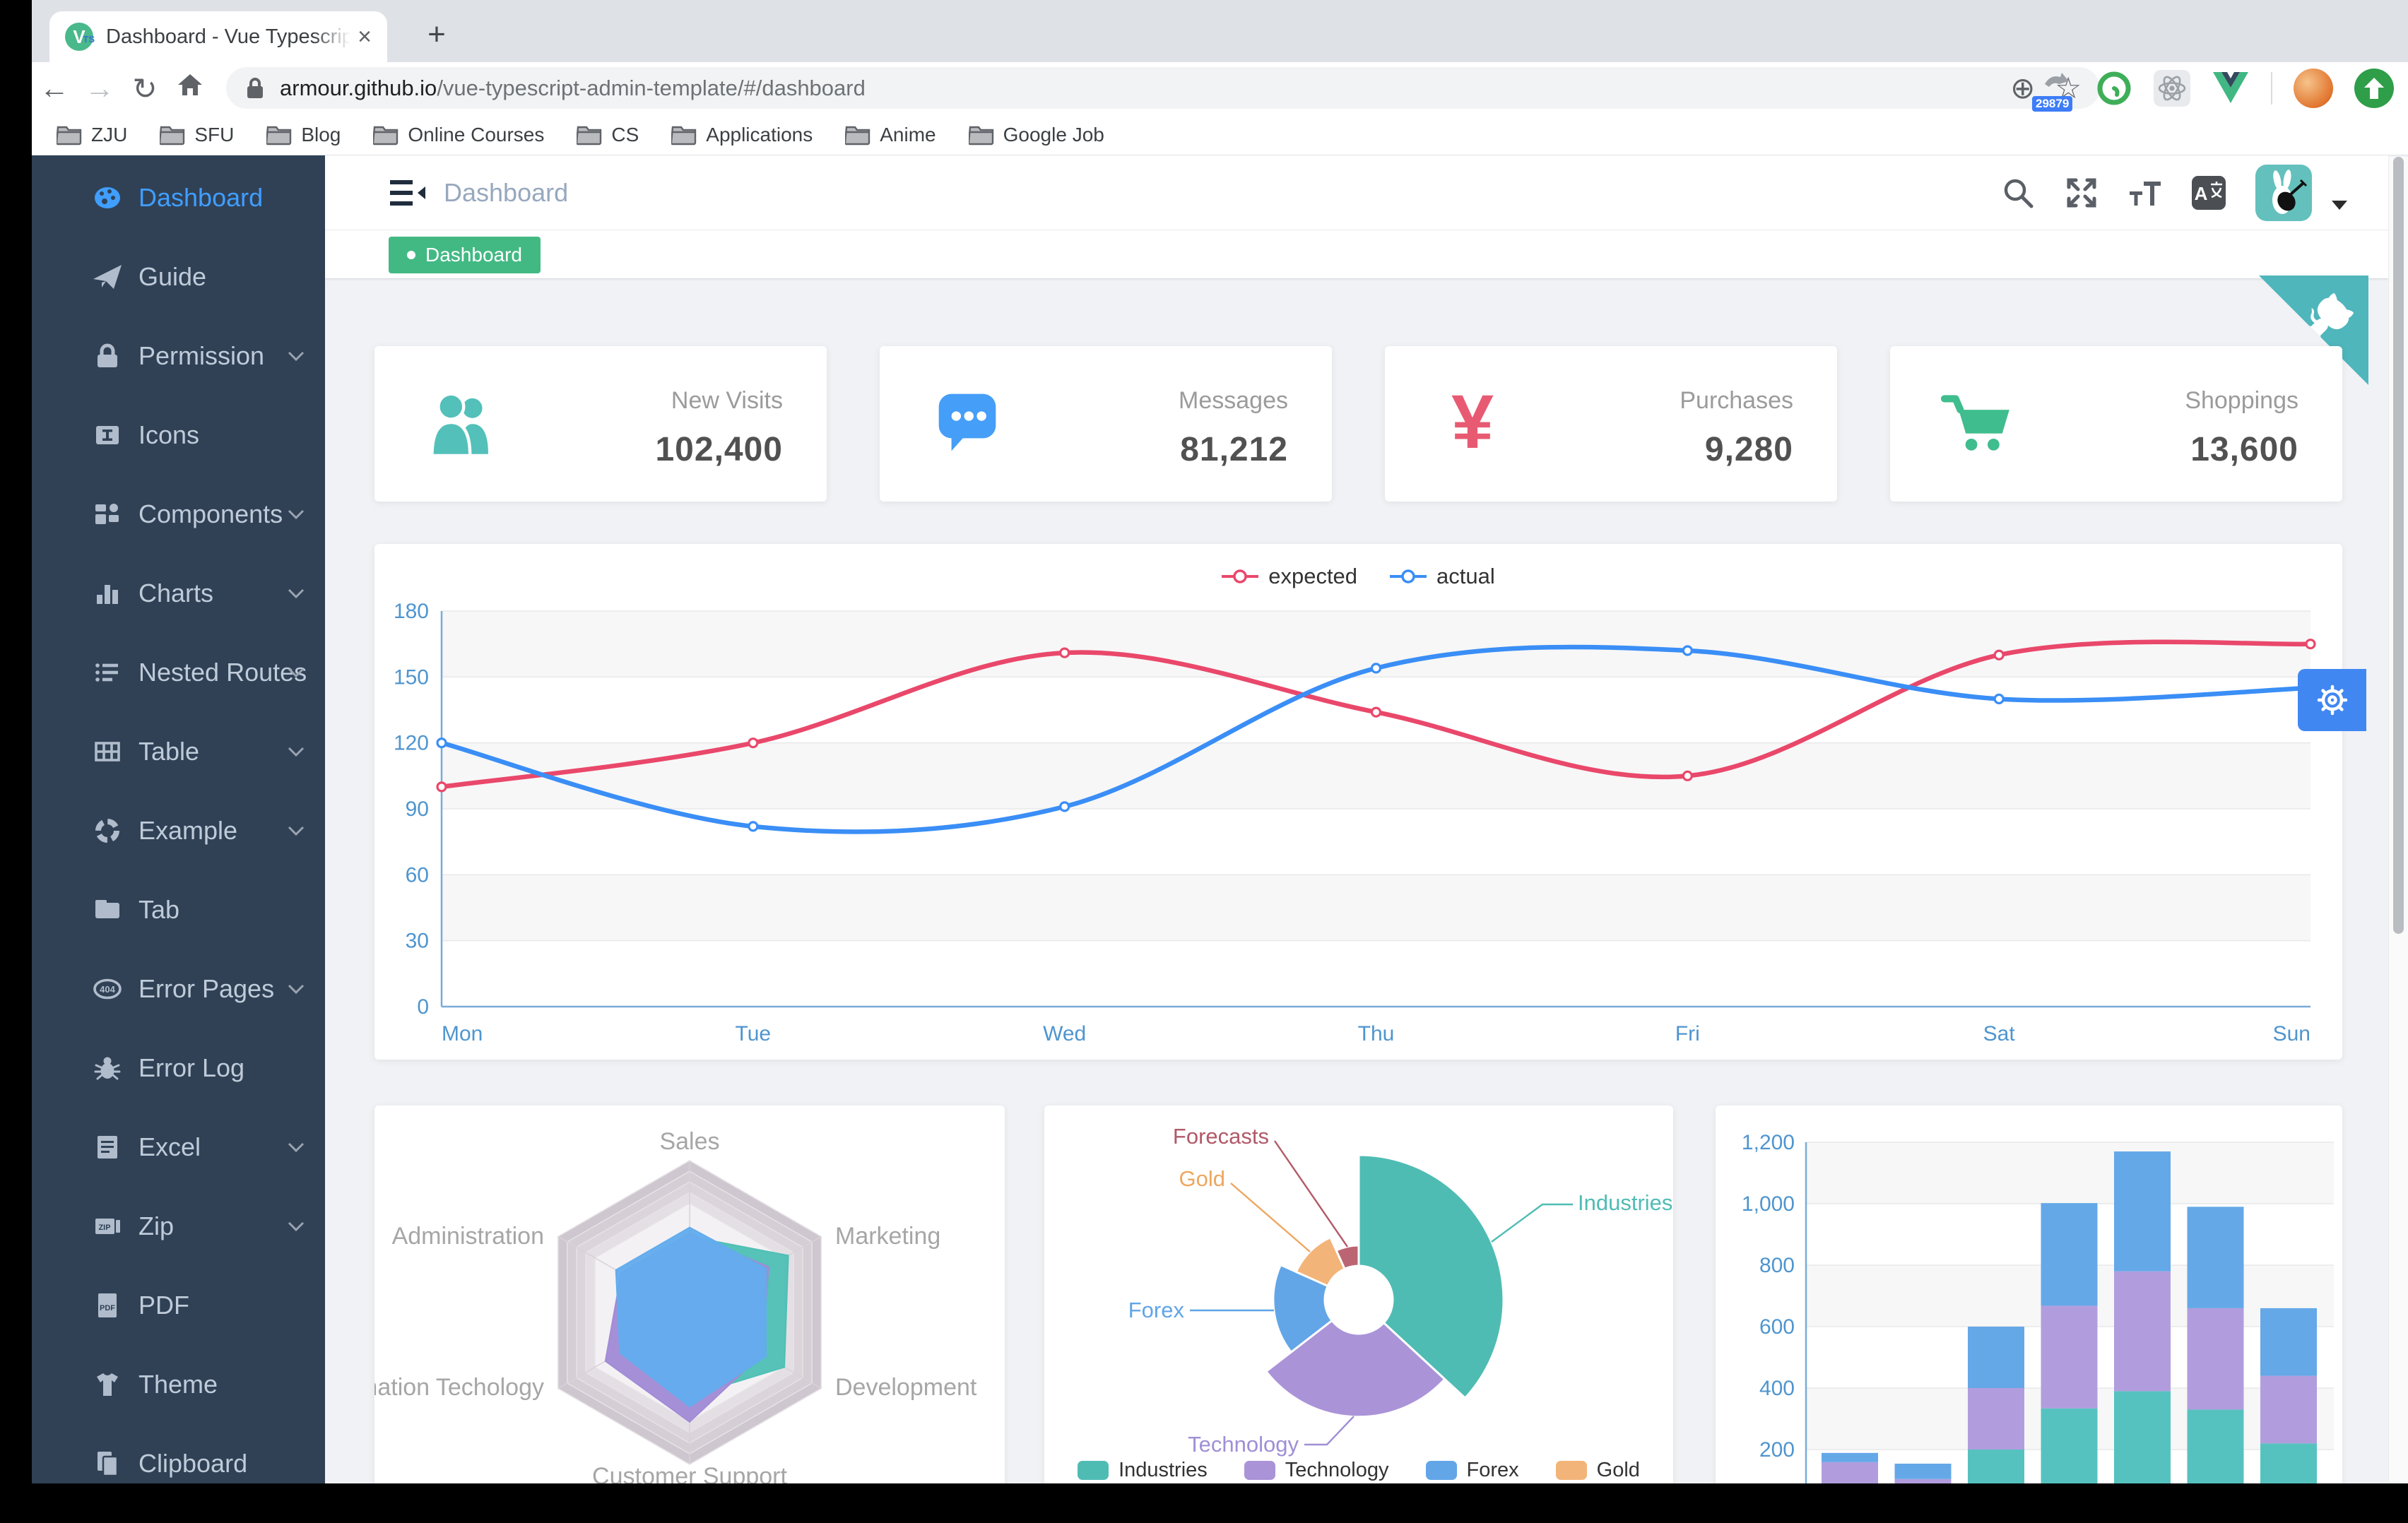  What do you see at coordinates (465, 255) in the screenshot?
I see `tag-dashboard: Dashboard` at bounding box center [465, 255].